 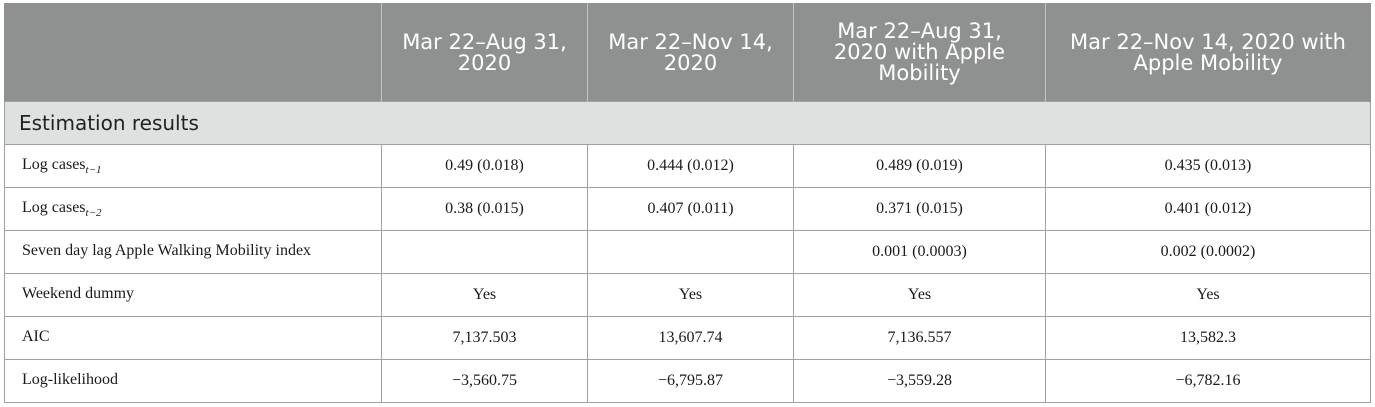 I want to click on header-cell-nov-2020: Mar 22–Nov 14, 2020, so click(x=690, y=52).